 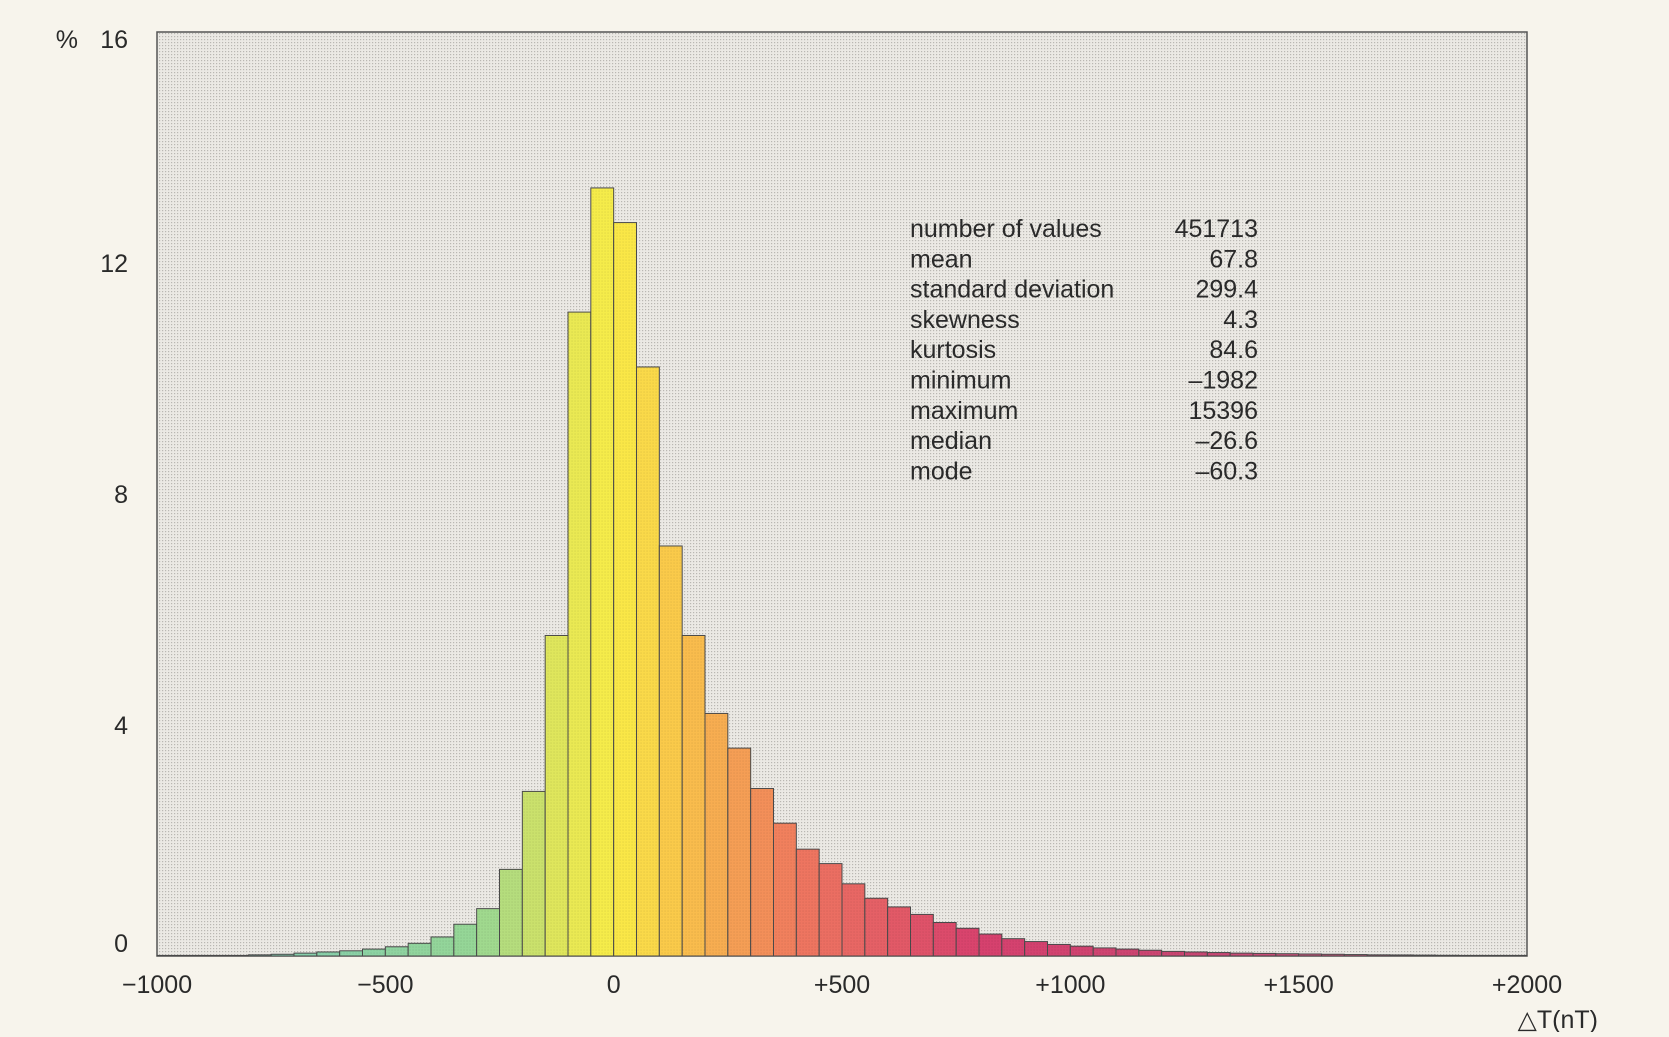 I want to click on x-tick-label: −500, so click(x=385, y=985).